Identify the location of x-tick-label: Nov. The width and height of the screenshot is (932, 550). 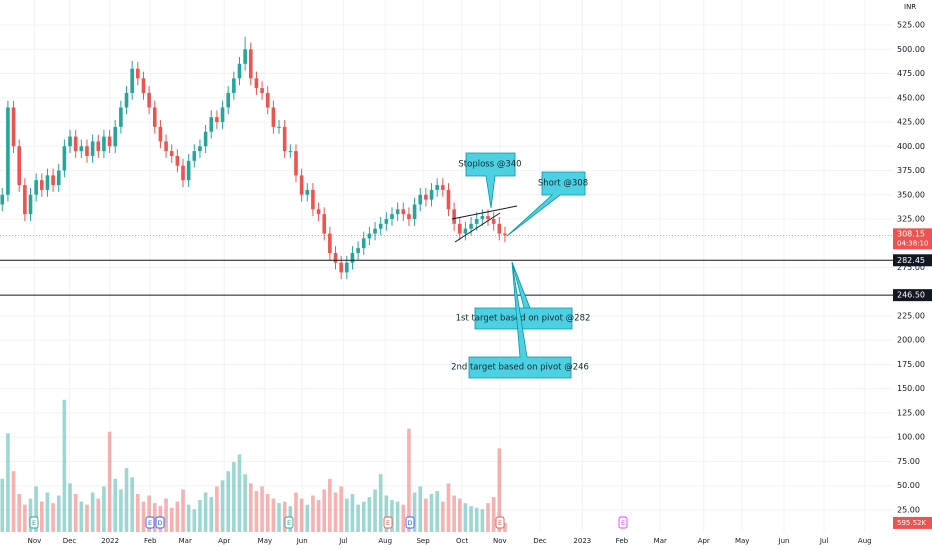
(35, 541).